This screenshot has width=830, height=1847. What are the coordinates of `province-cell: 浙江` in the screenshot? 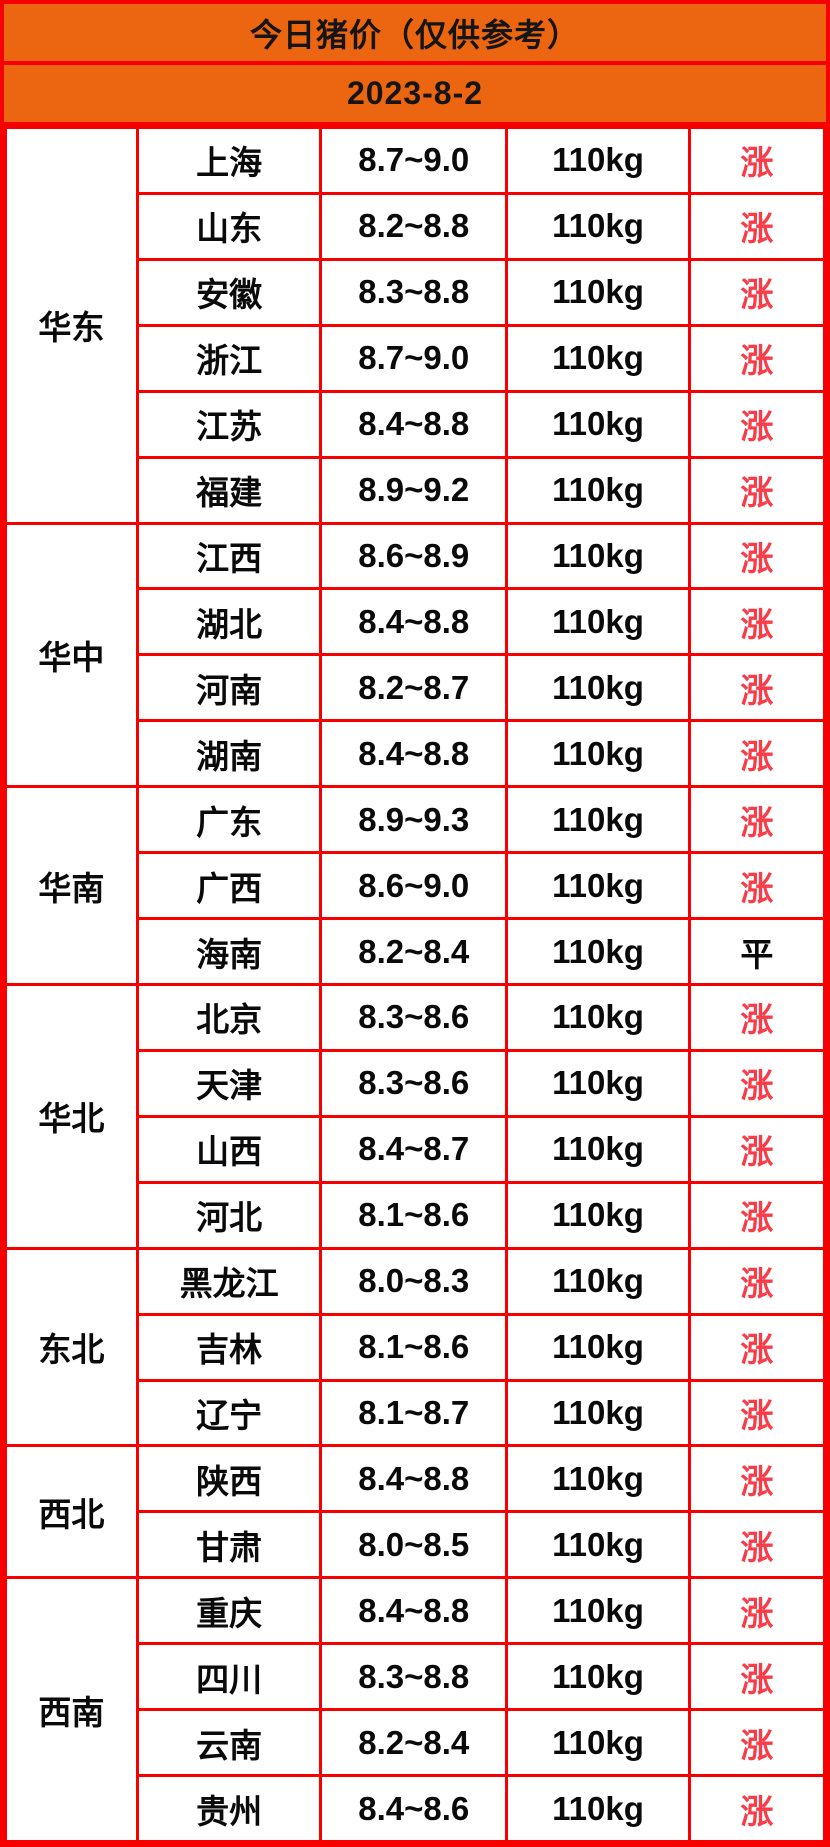 It's located at (229, 358).